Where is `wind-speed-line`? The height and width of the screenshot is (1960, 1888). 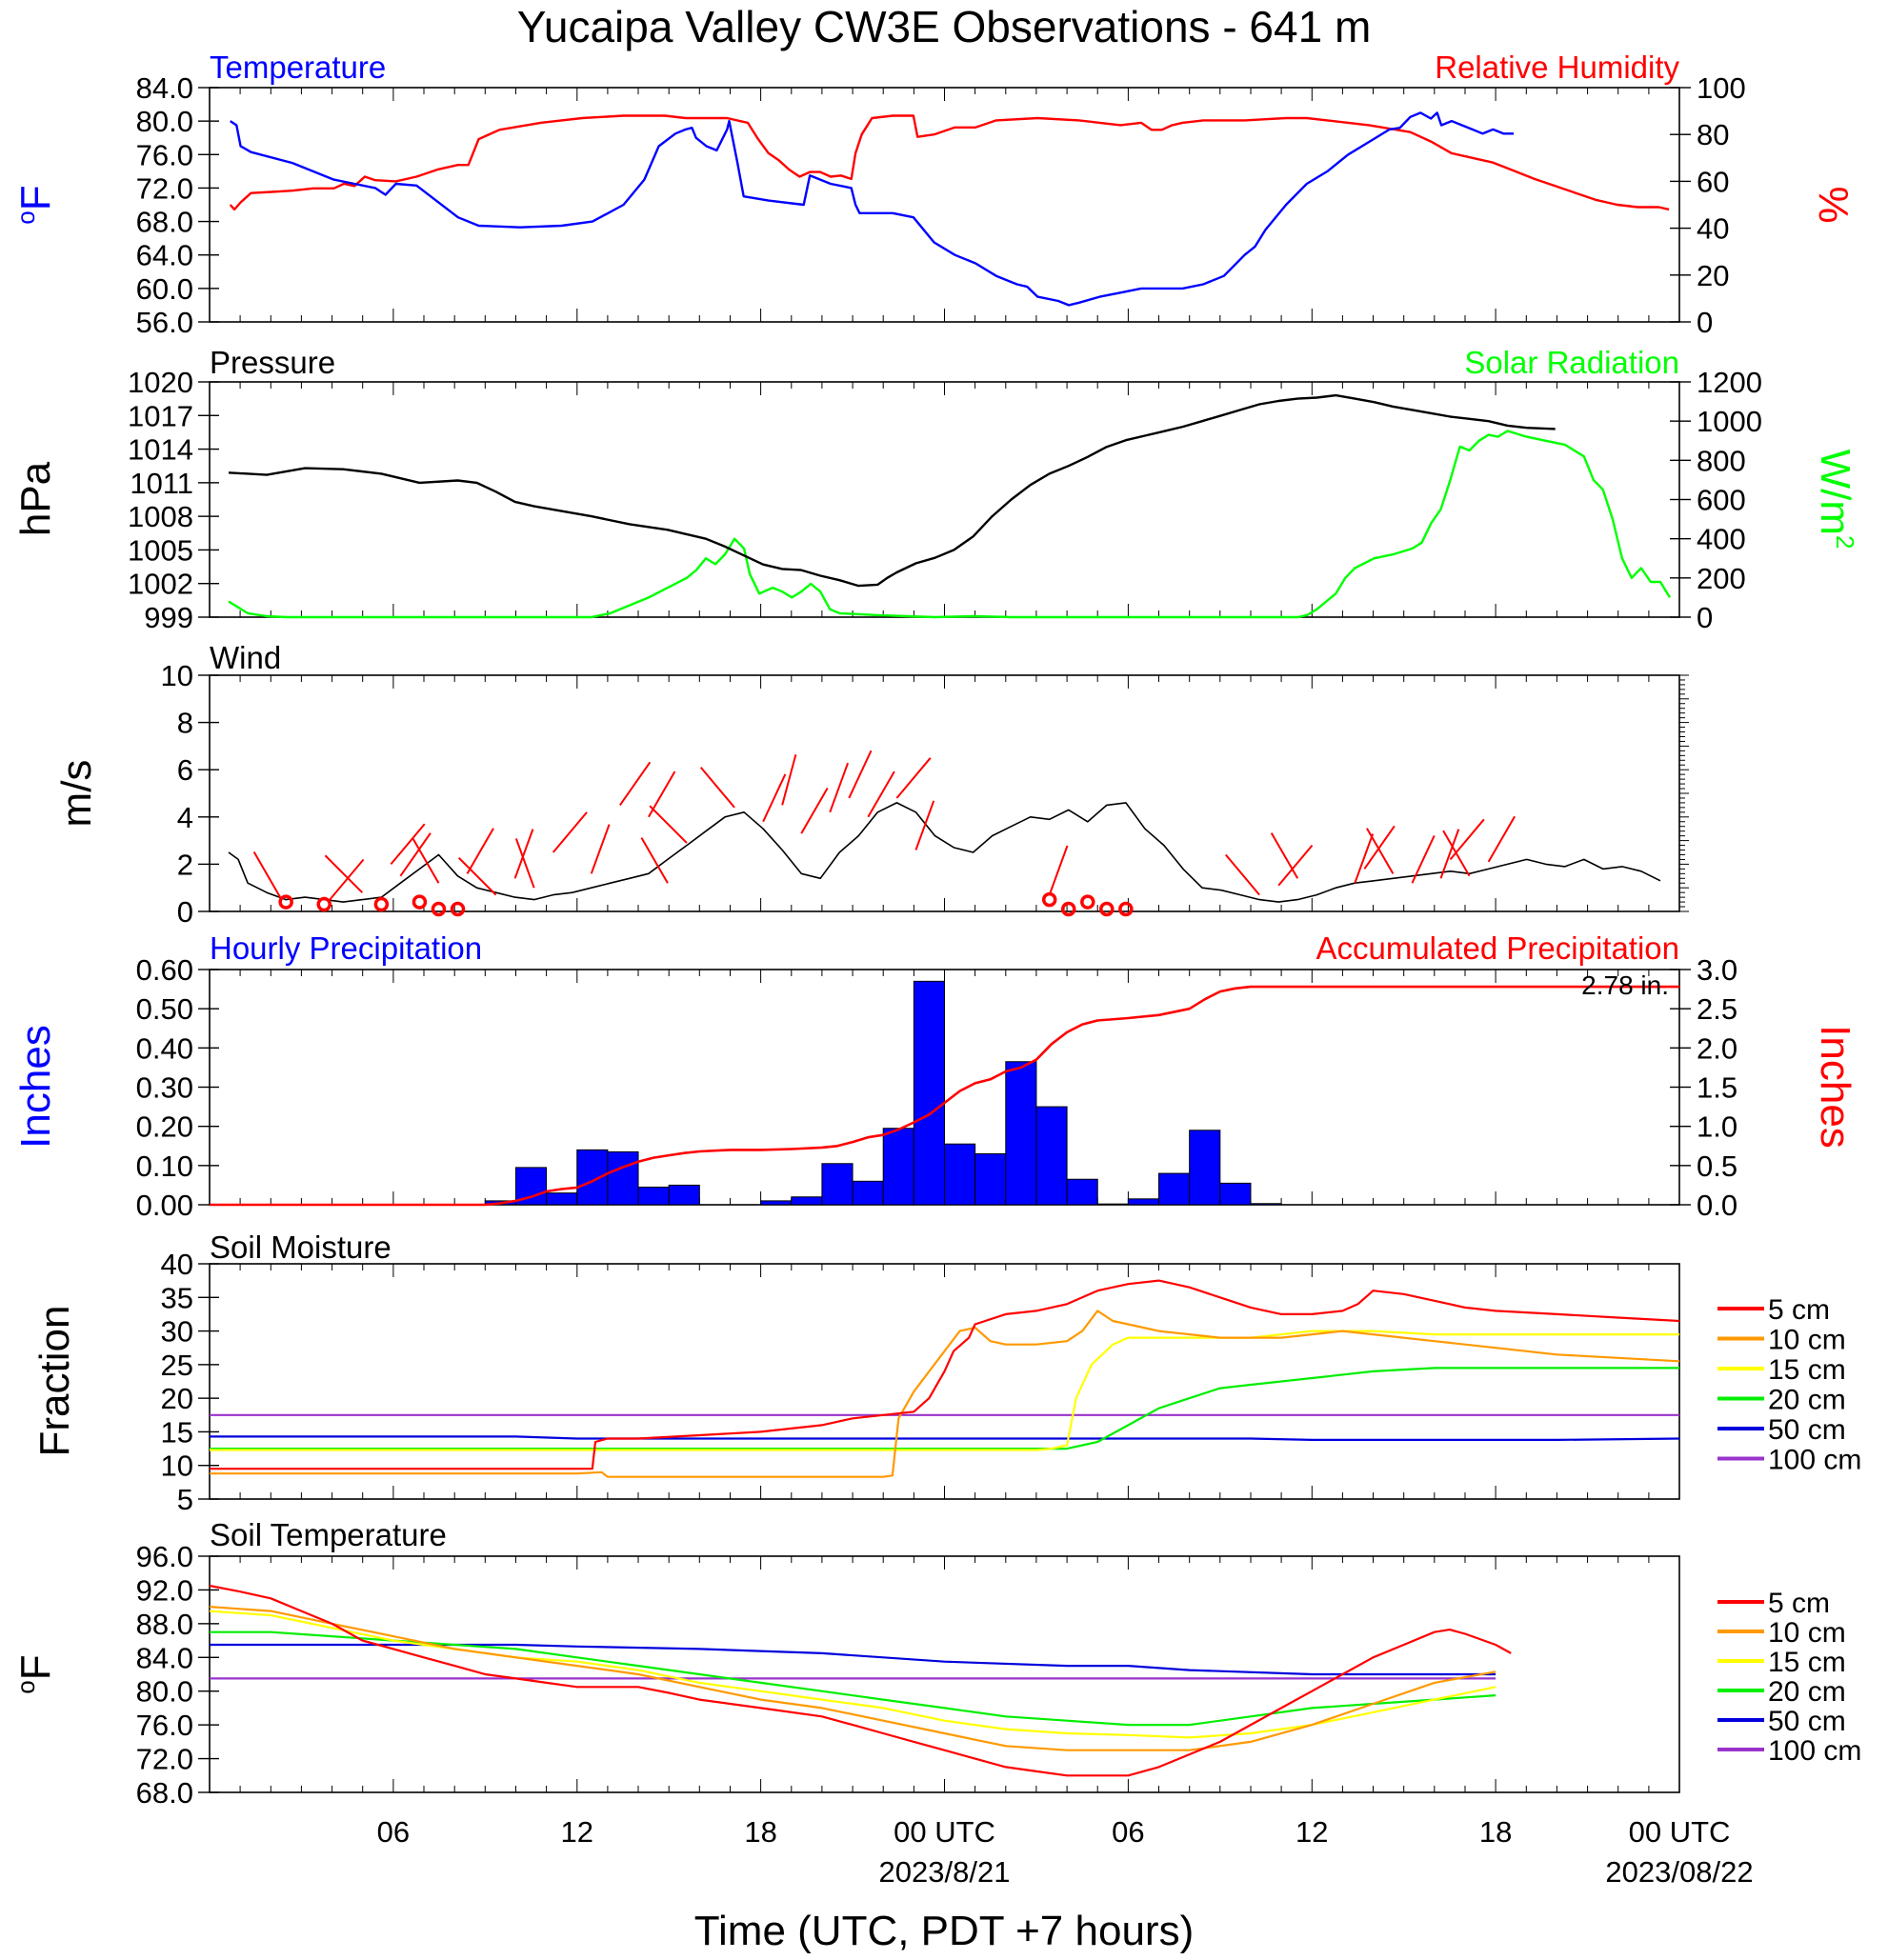
wind-speed-line is located at coordinates (944, 852).